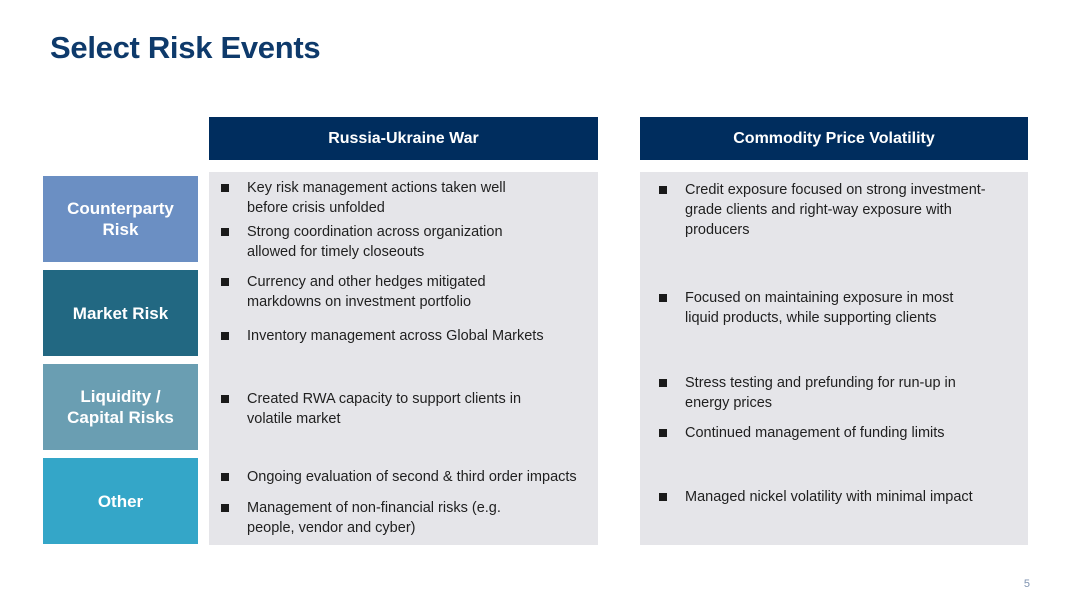  What do you see at coordinates (120, 501) in the screenshot?
I see `row-label-other: Other` at bounding box center [120, 501].